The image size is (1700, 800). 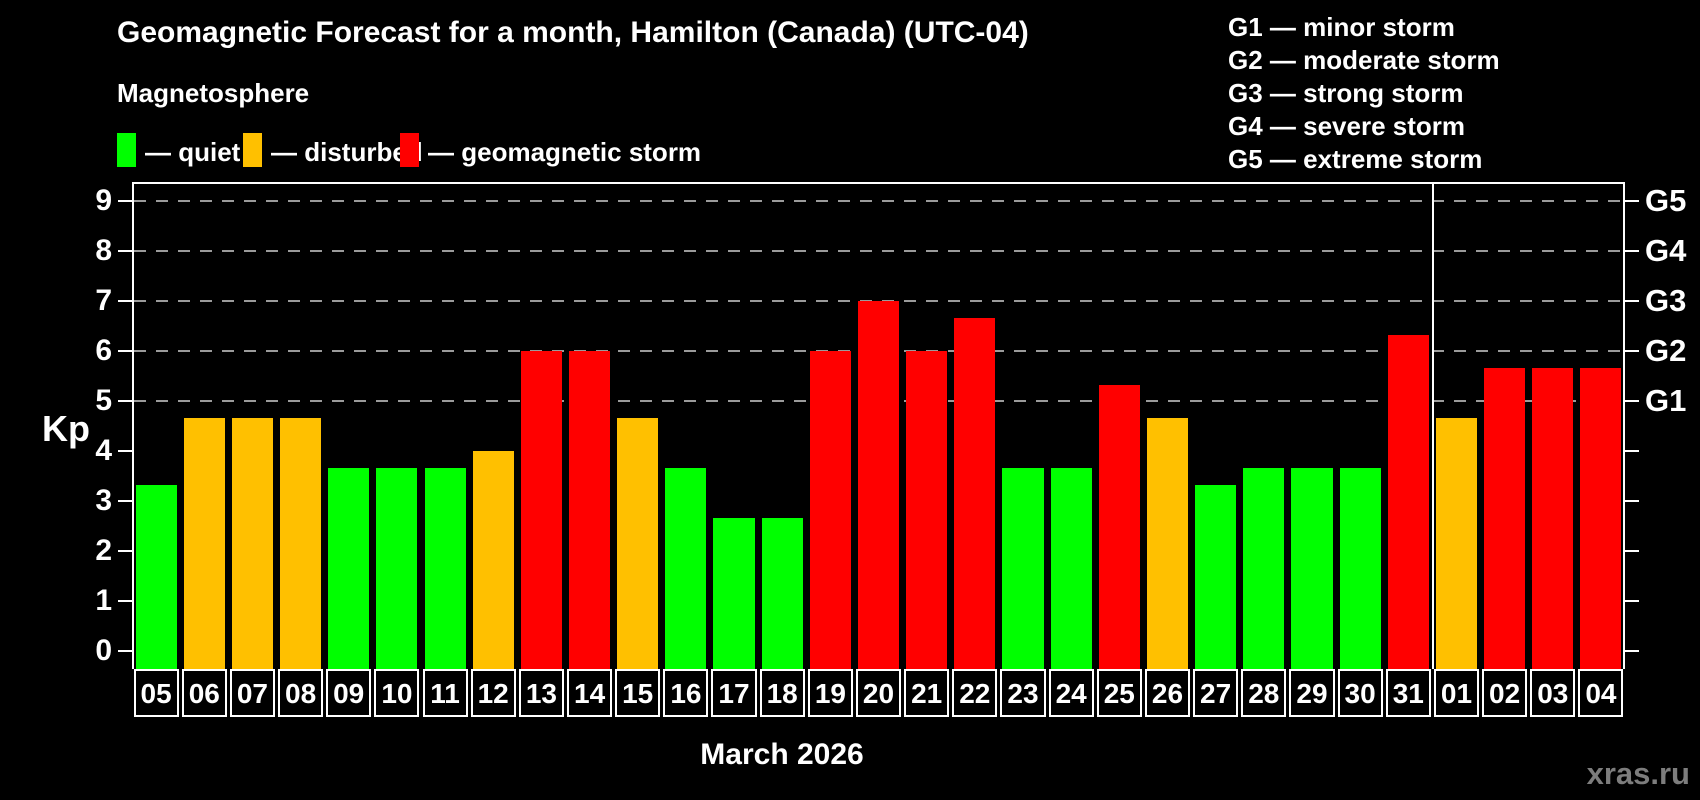 I want to click on day-label-23: 23, so click(x=1023, y=693).